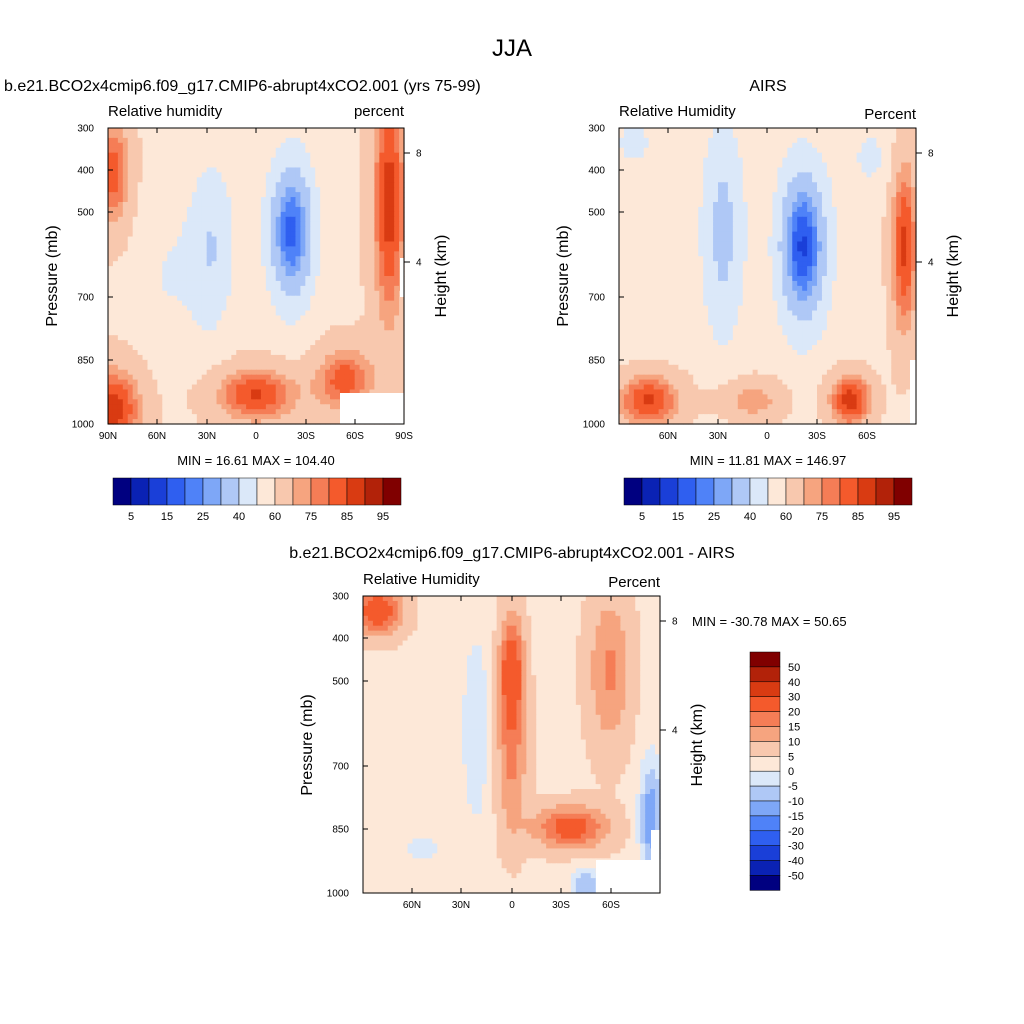 The width and height of the screenshot is (1024, 1024). I want to click on colorbar-label: -20, so click(796, 832).